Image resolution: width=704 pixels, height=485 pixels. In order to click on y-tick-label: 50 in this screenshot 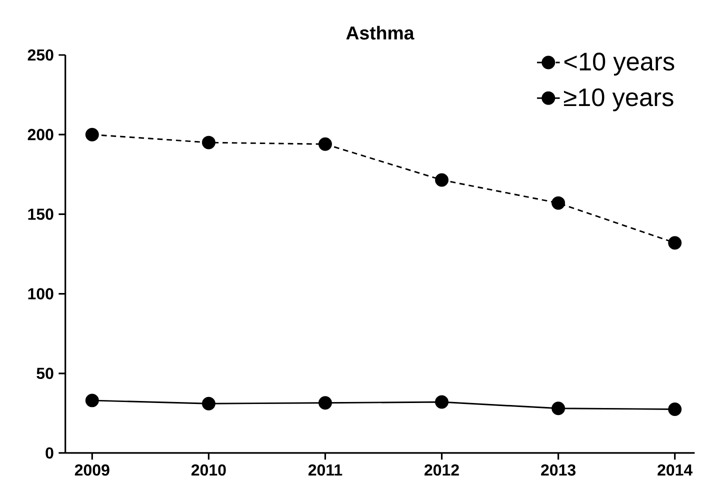, I will do `click(45, 374)`.